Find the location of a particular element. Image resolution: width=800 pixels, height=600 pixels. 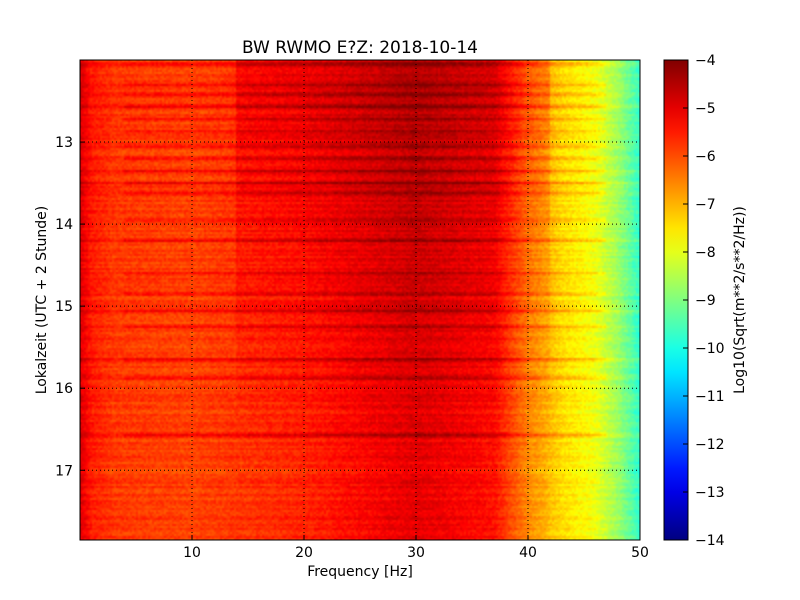

colorbar-label: Log10(Sqrt(m**2/s**2/Hz)) is located at coordinates (740, 300).